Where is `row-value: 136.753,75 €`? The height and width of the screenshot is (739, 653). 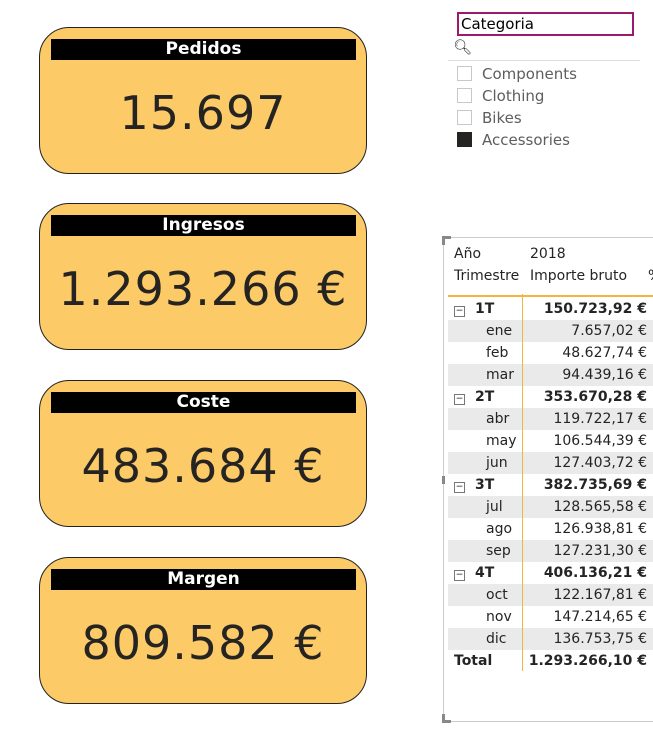
row-value: 136.753,75 € is located at coordinates (600, 639).